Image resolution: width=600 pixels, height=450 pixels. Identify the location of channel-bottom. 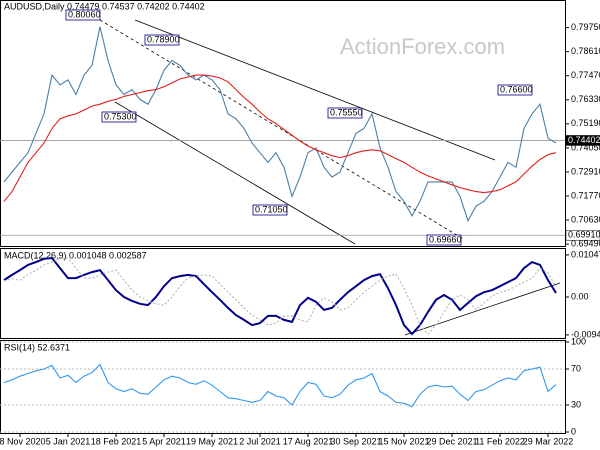
(235, 173).